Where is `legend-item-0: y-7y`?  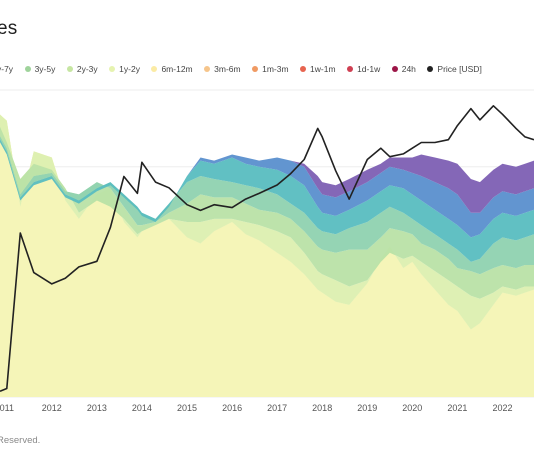 legend-item-0: y-7y is located at coordinates (6, 69).